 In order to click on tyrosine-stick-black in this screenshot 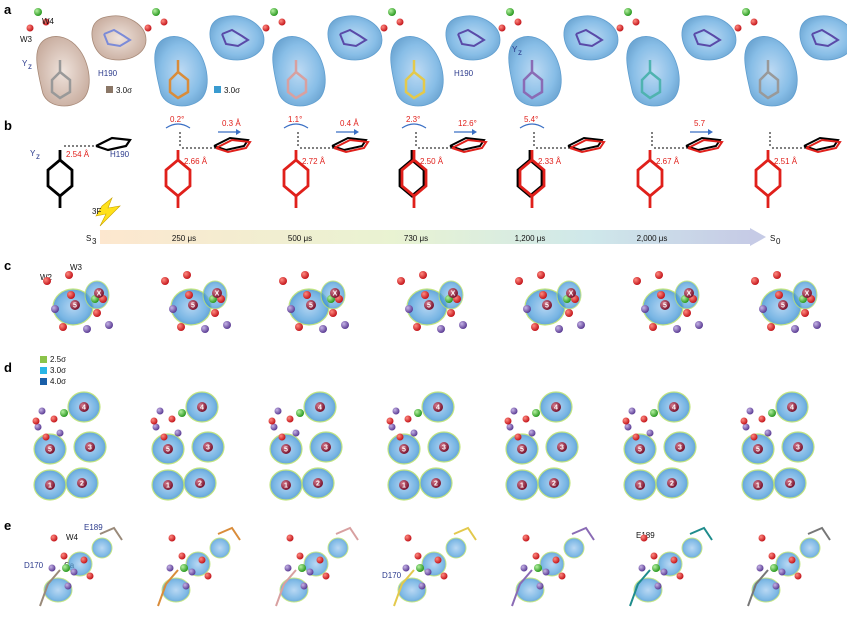, I will do `click(60, 174)`.